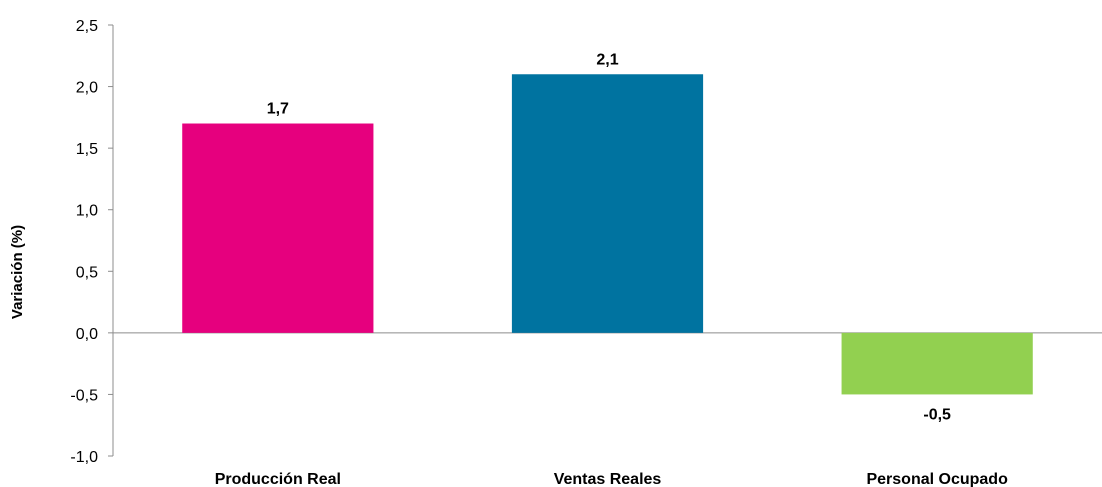 Image resolution: width=1102 pixels, height=487 pixels. Describe the element at coordinates (84, 457) in the screenshot. I see `y-tick-label: -1,0` at that location.